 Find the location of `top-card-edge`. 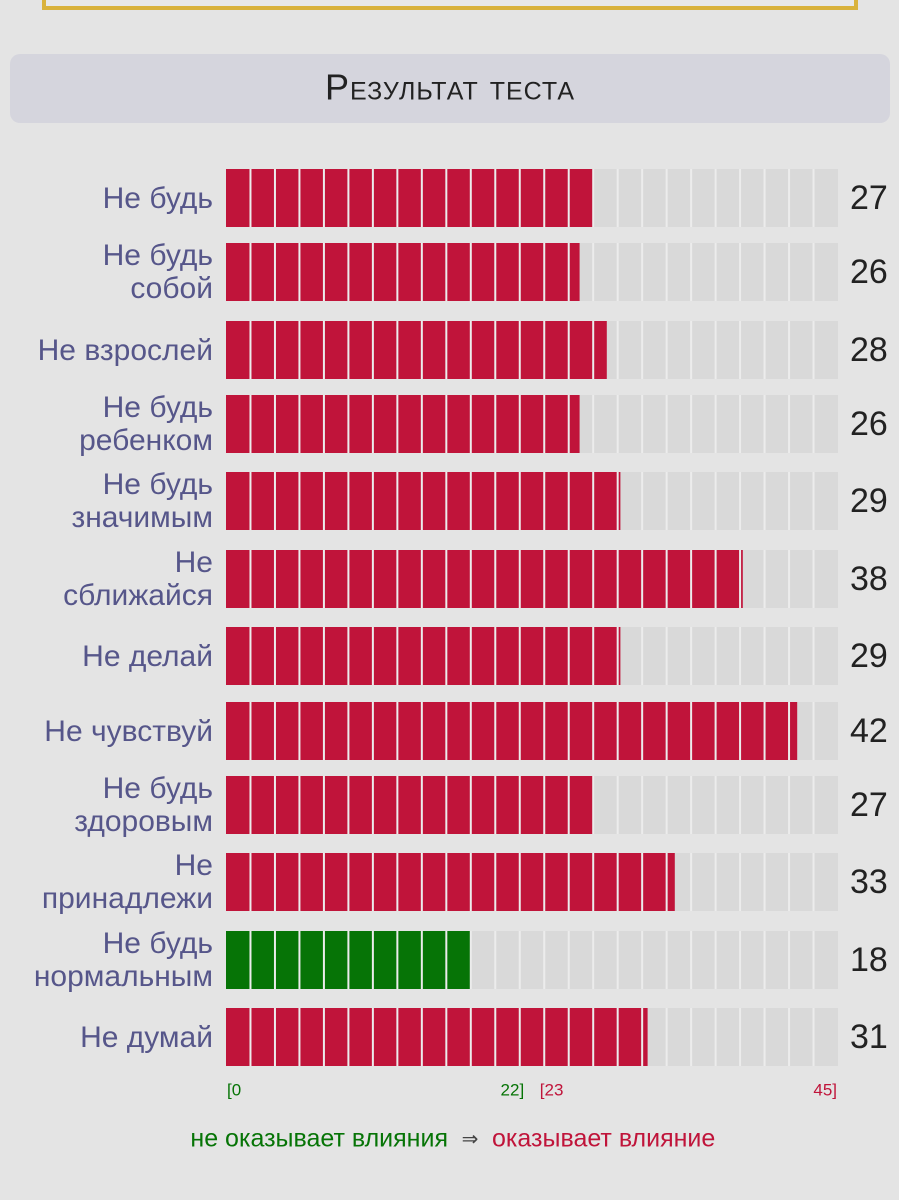

top-card-edge is located at coordinates (450, 5).